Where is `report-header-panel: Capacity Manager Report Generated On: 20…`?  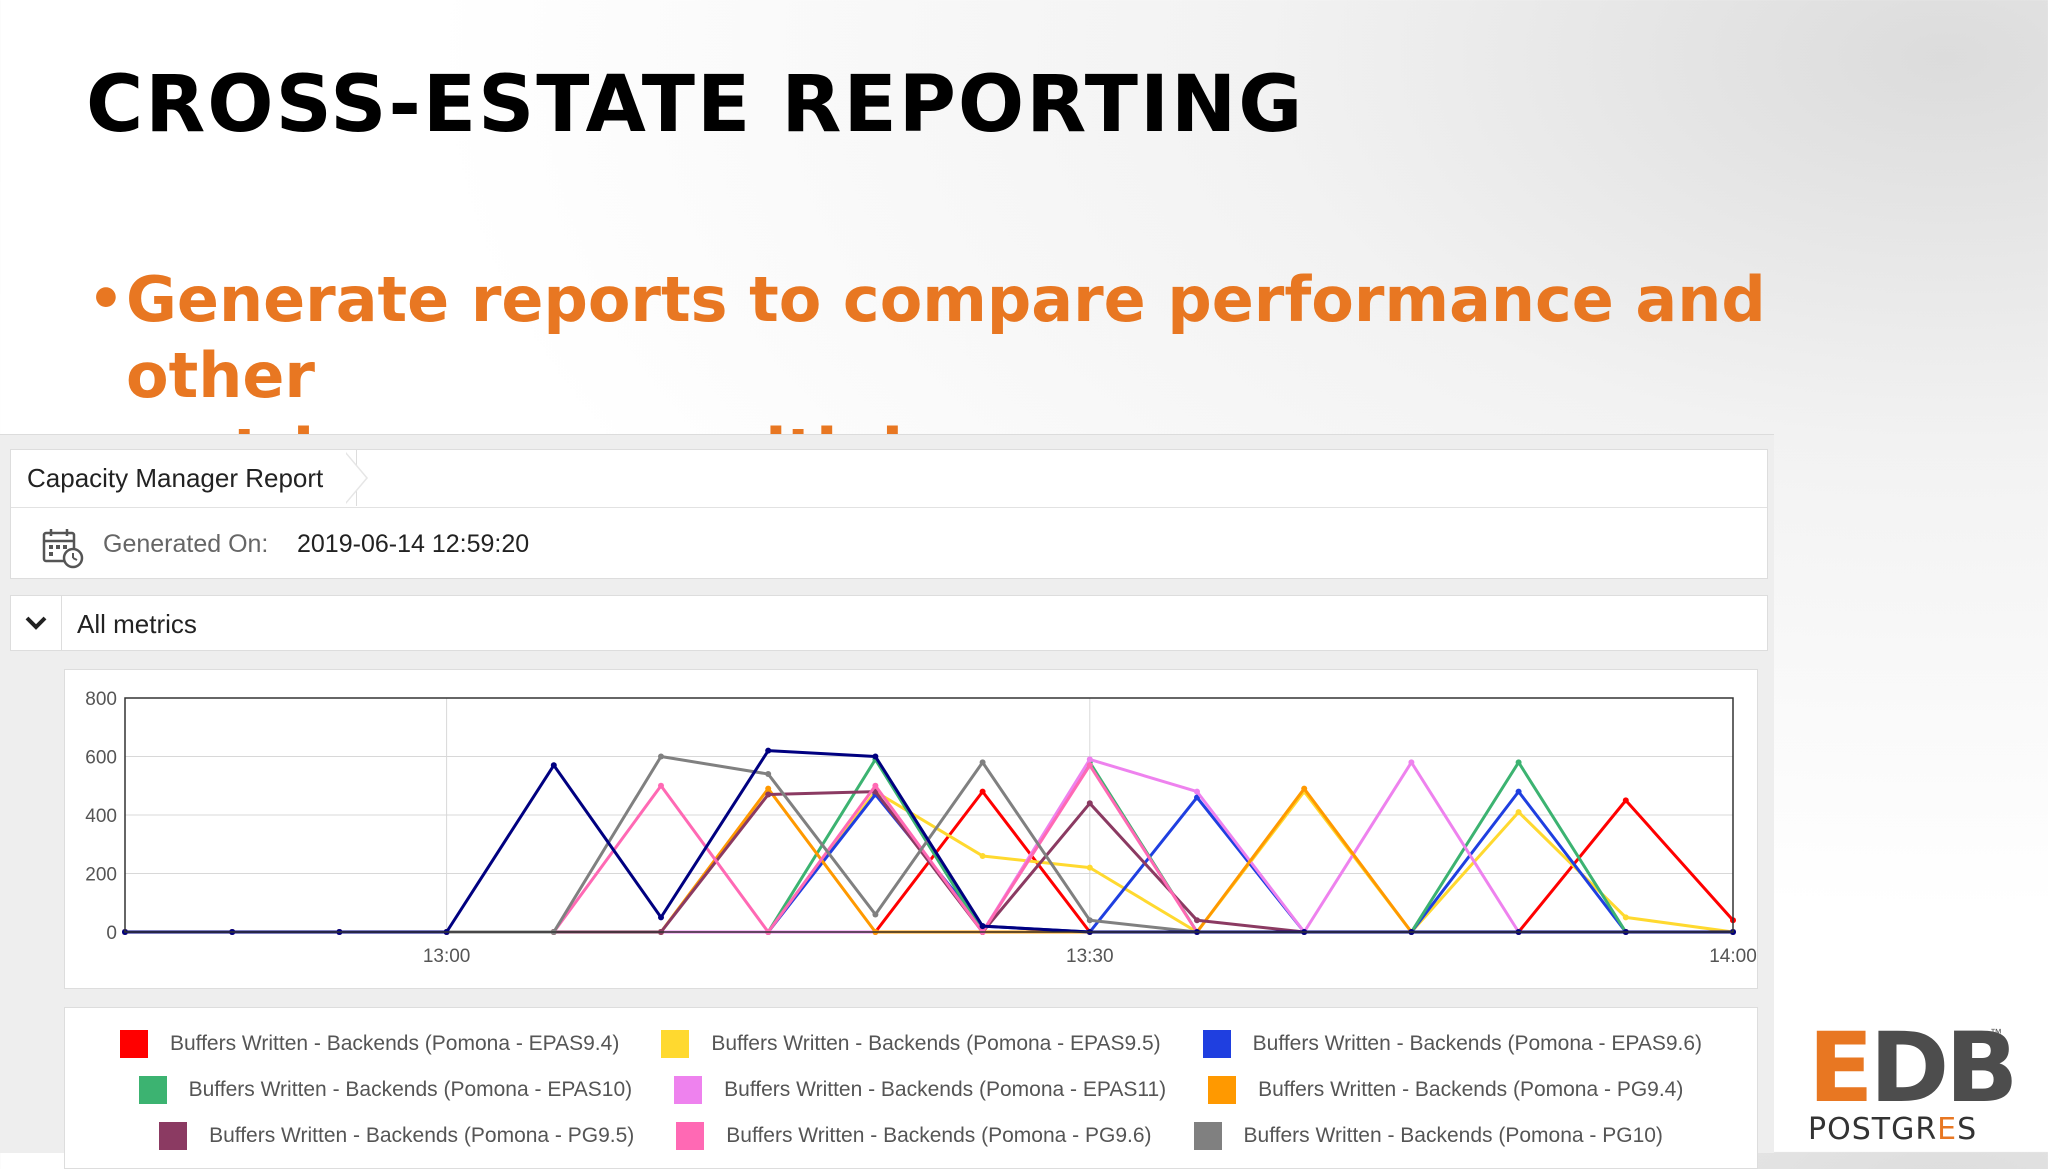 report-header-panel: Capacity Manager Report Generated On: 20… is located at coordinates (889, 514).